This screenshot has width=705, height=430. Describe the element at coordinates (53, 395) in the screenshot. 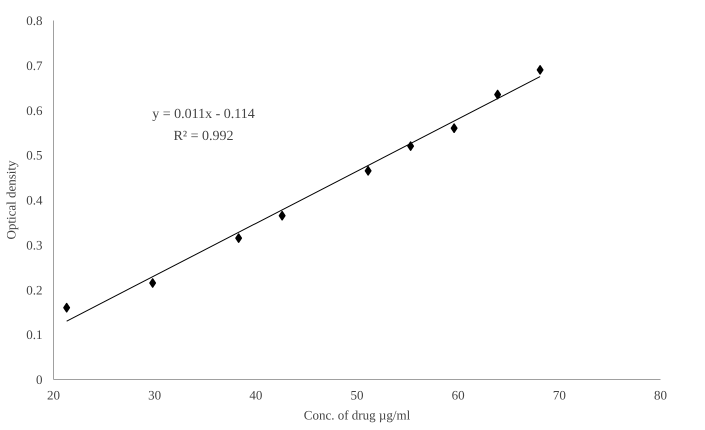

I see `x-tick-label: 20` at that location.